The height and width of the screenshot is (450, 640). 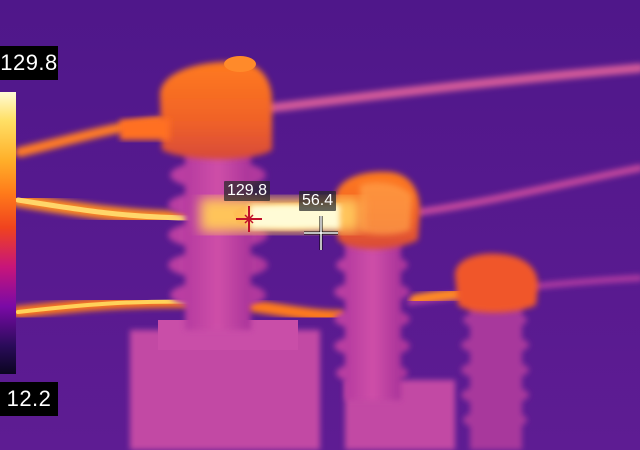 I want to click on crosshair-icon, so click(x=321, y=233).